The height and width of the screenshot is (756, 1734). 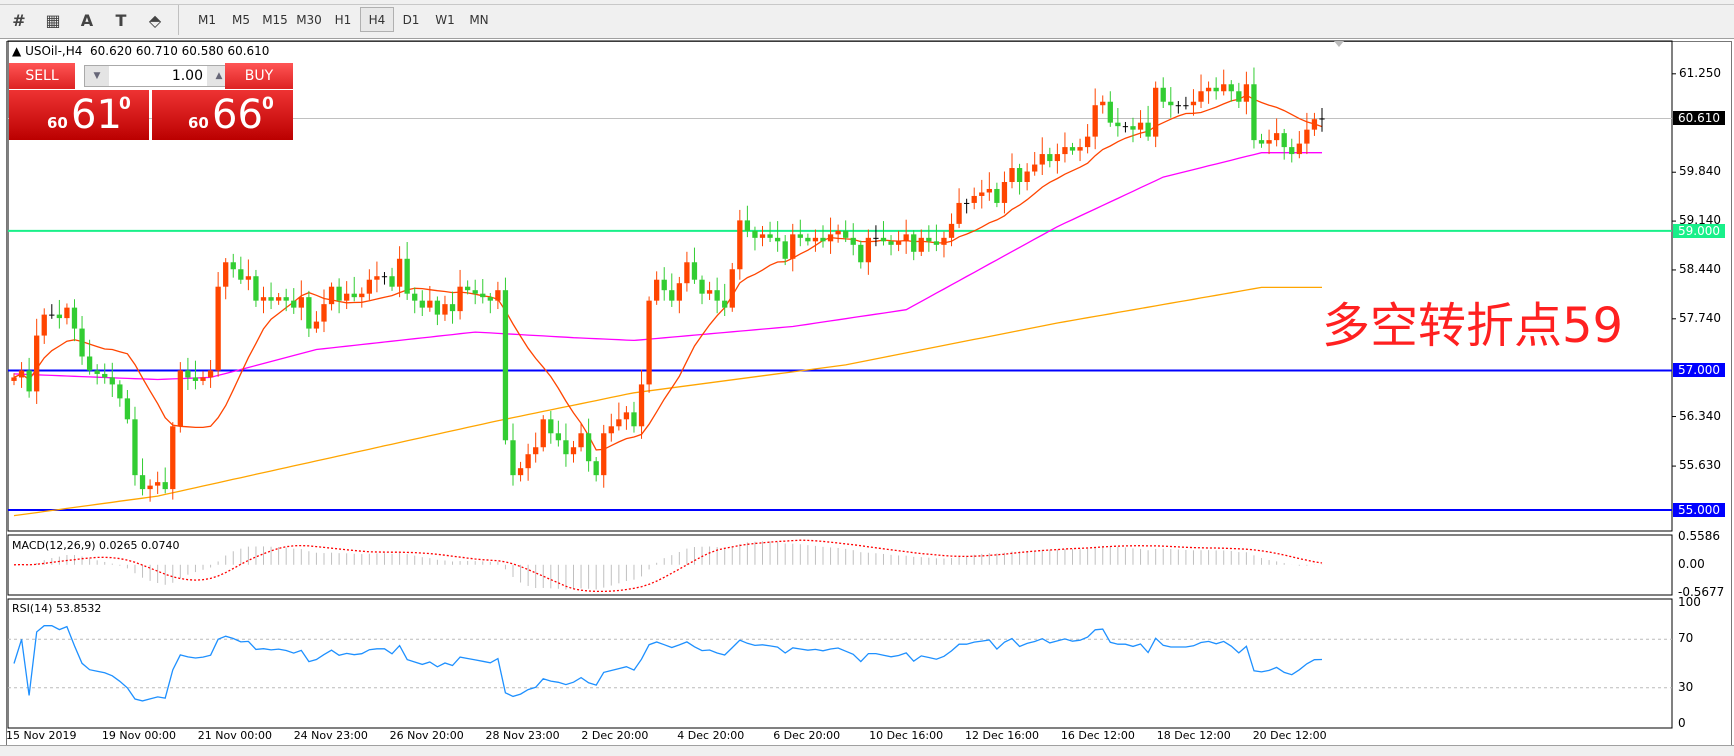 What do you see at coordinates (1700, 268) in the screenshot?
I see `price-tick-label: 58.440` at bounding box center [1700, 268].